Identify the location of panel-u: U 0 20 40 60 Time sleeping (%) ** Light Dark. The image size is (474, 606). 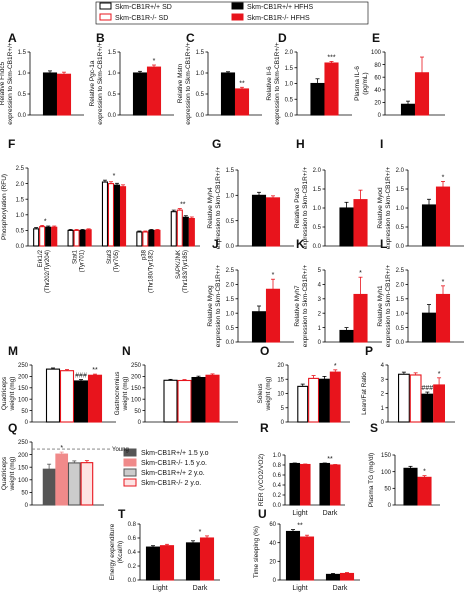
(306, 549).